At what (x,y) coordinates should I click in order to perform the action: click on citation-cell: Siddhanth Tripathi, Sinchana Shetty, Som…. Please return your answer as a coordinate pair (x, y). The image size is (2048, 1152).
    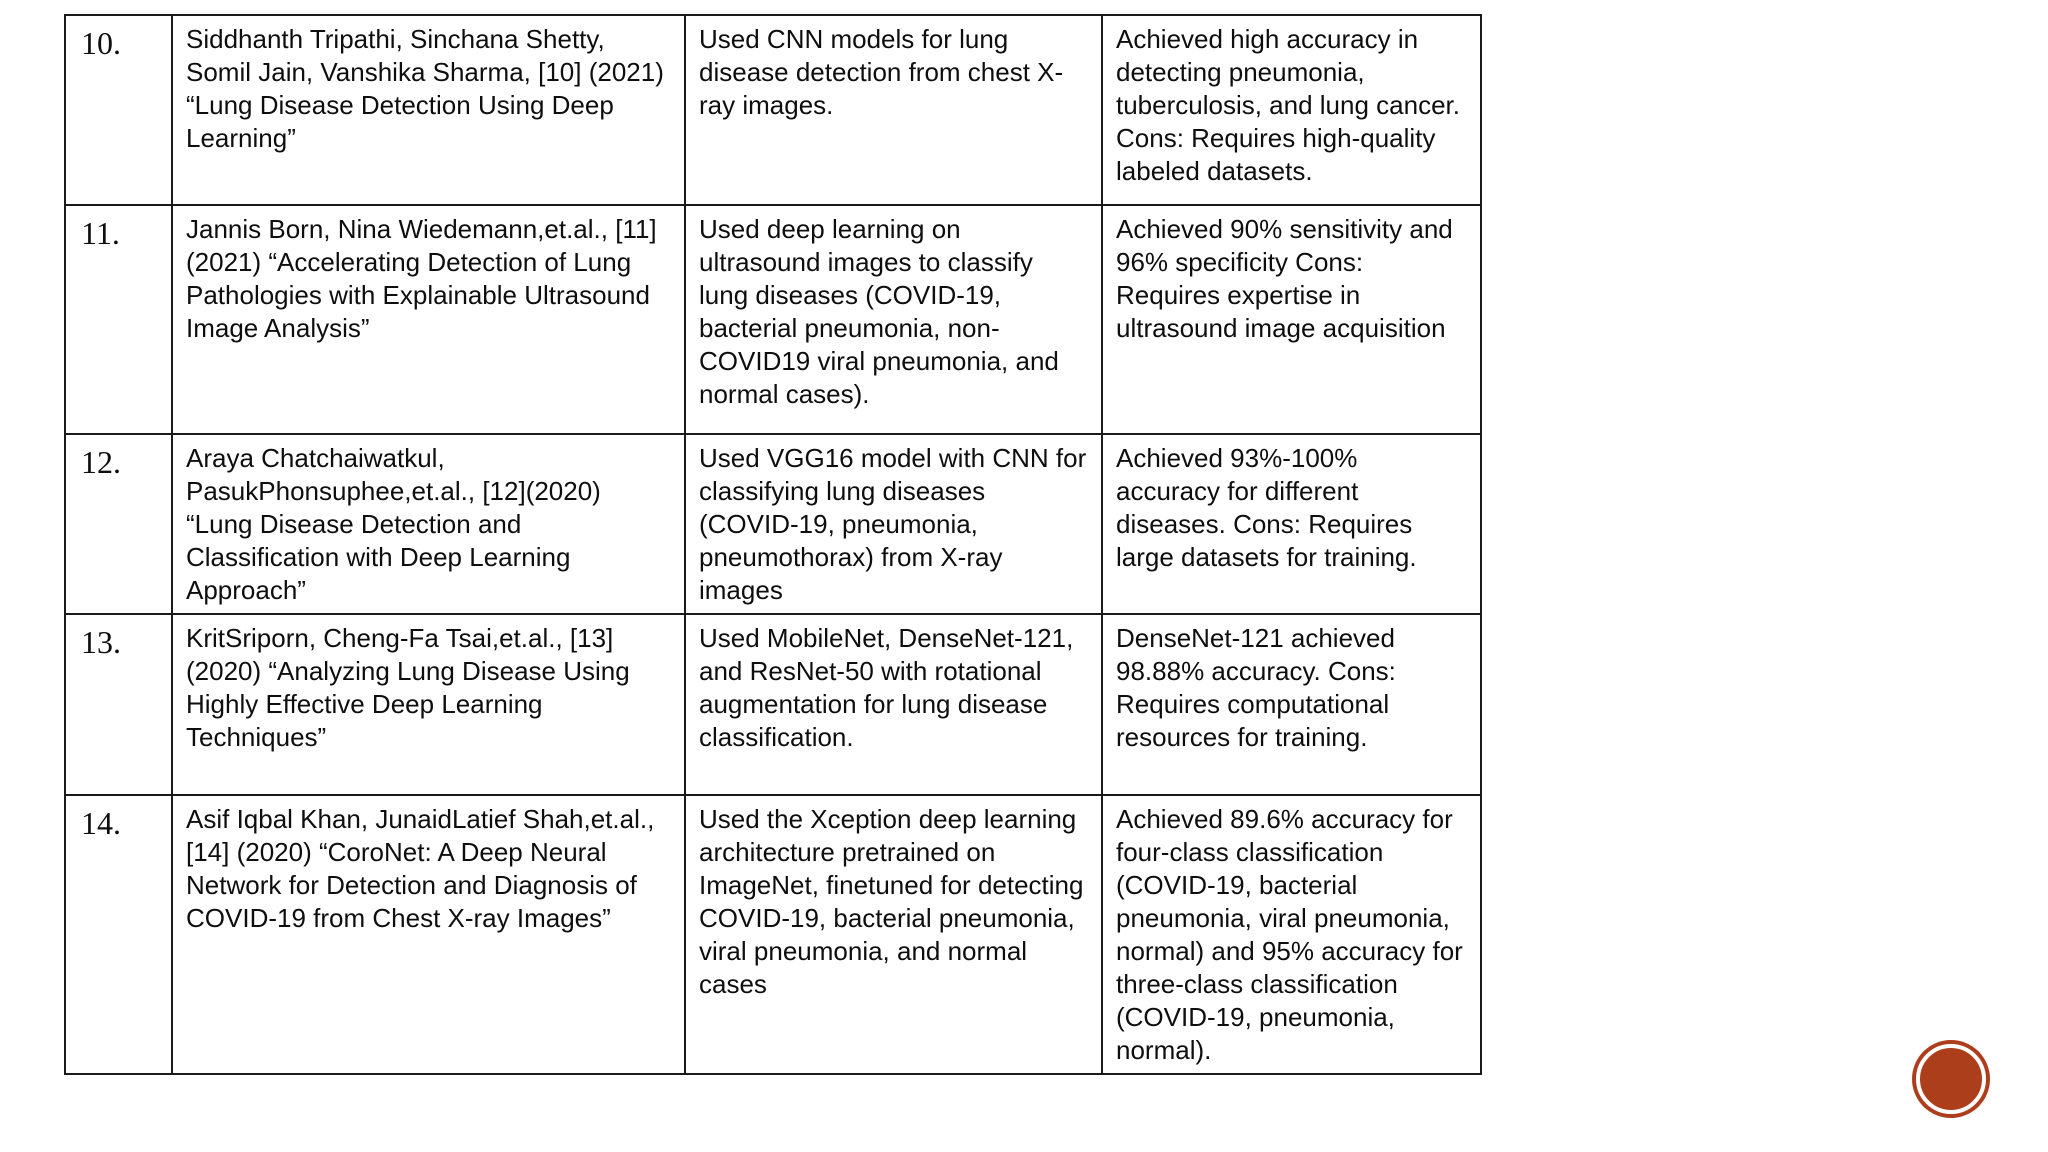
    Looking at the image, I should click on (428, 110).